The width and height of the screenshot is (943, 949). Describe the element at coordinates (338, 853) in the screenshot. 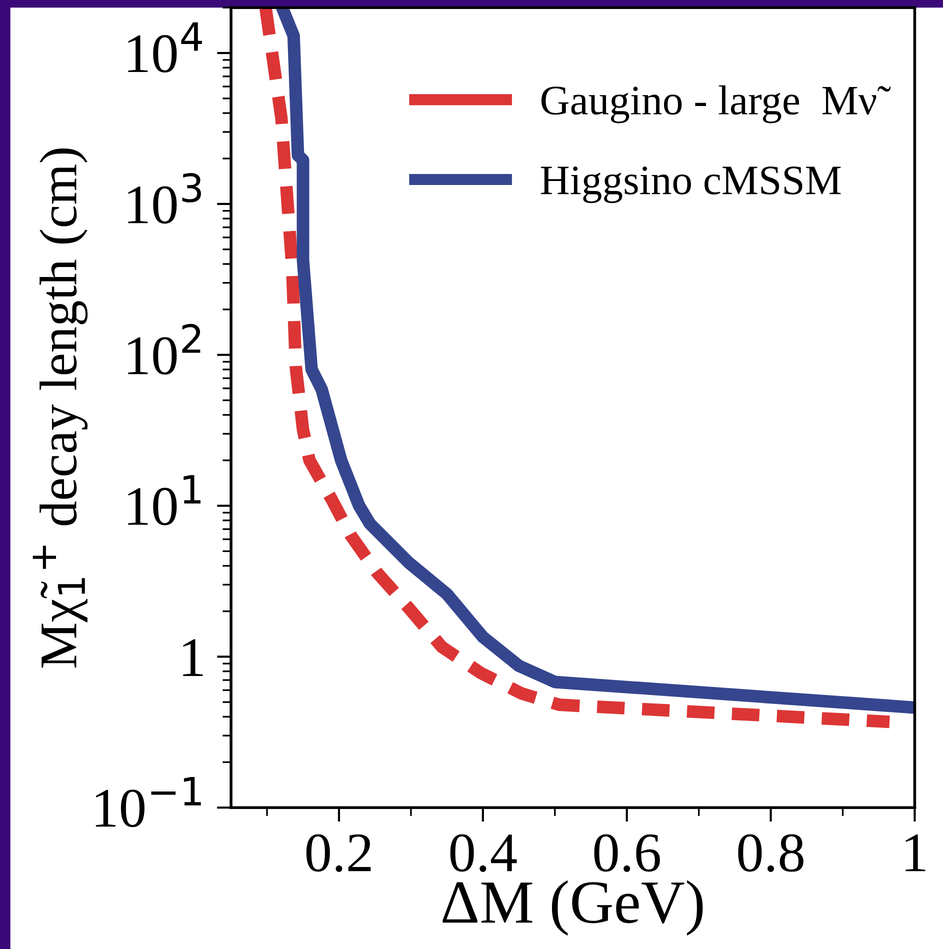

I see `x-tick-label: 0.2` at that location.